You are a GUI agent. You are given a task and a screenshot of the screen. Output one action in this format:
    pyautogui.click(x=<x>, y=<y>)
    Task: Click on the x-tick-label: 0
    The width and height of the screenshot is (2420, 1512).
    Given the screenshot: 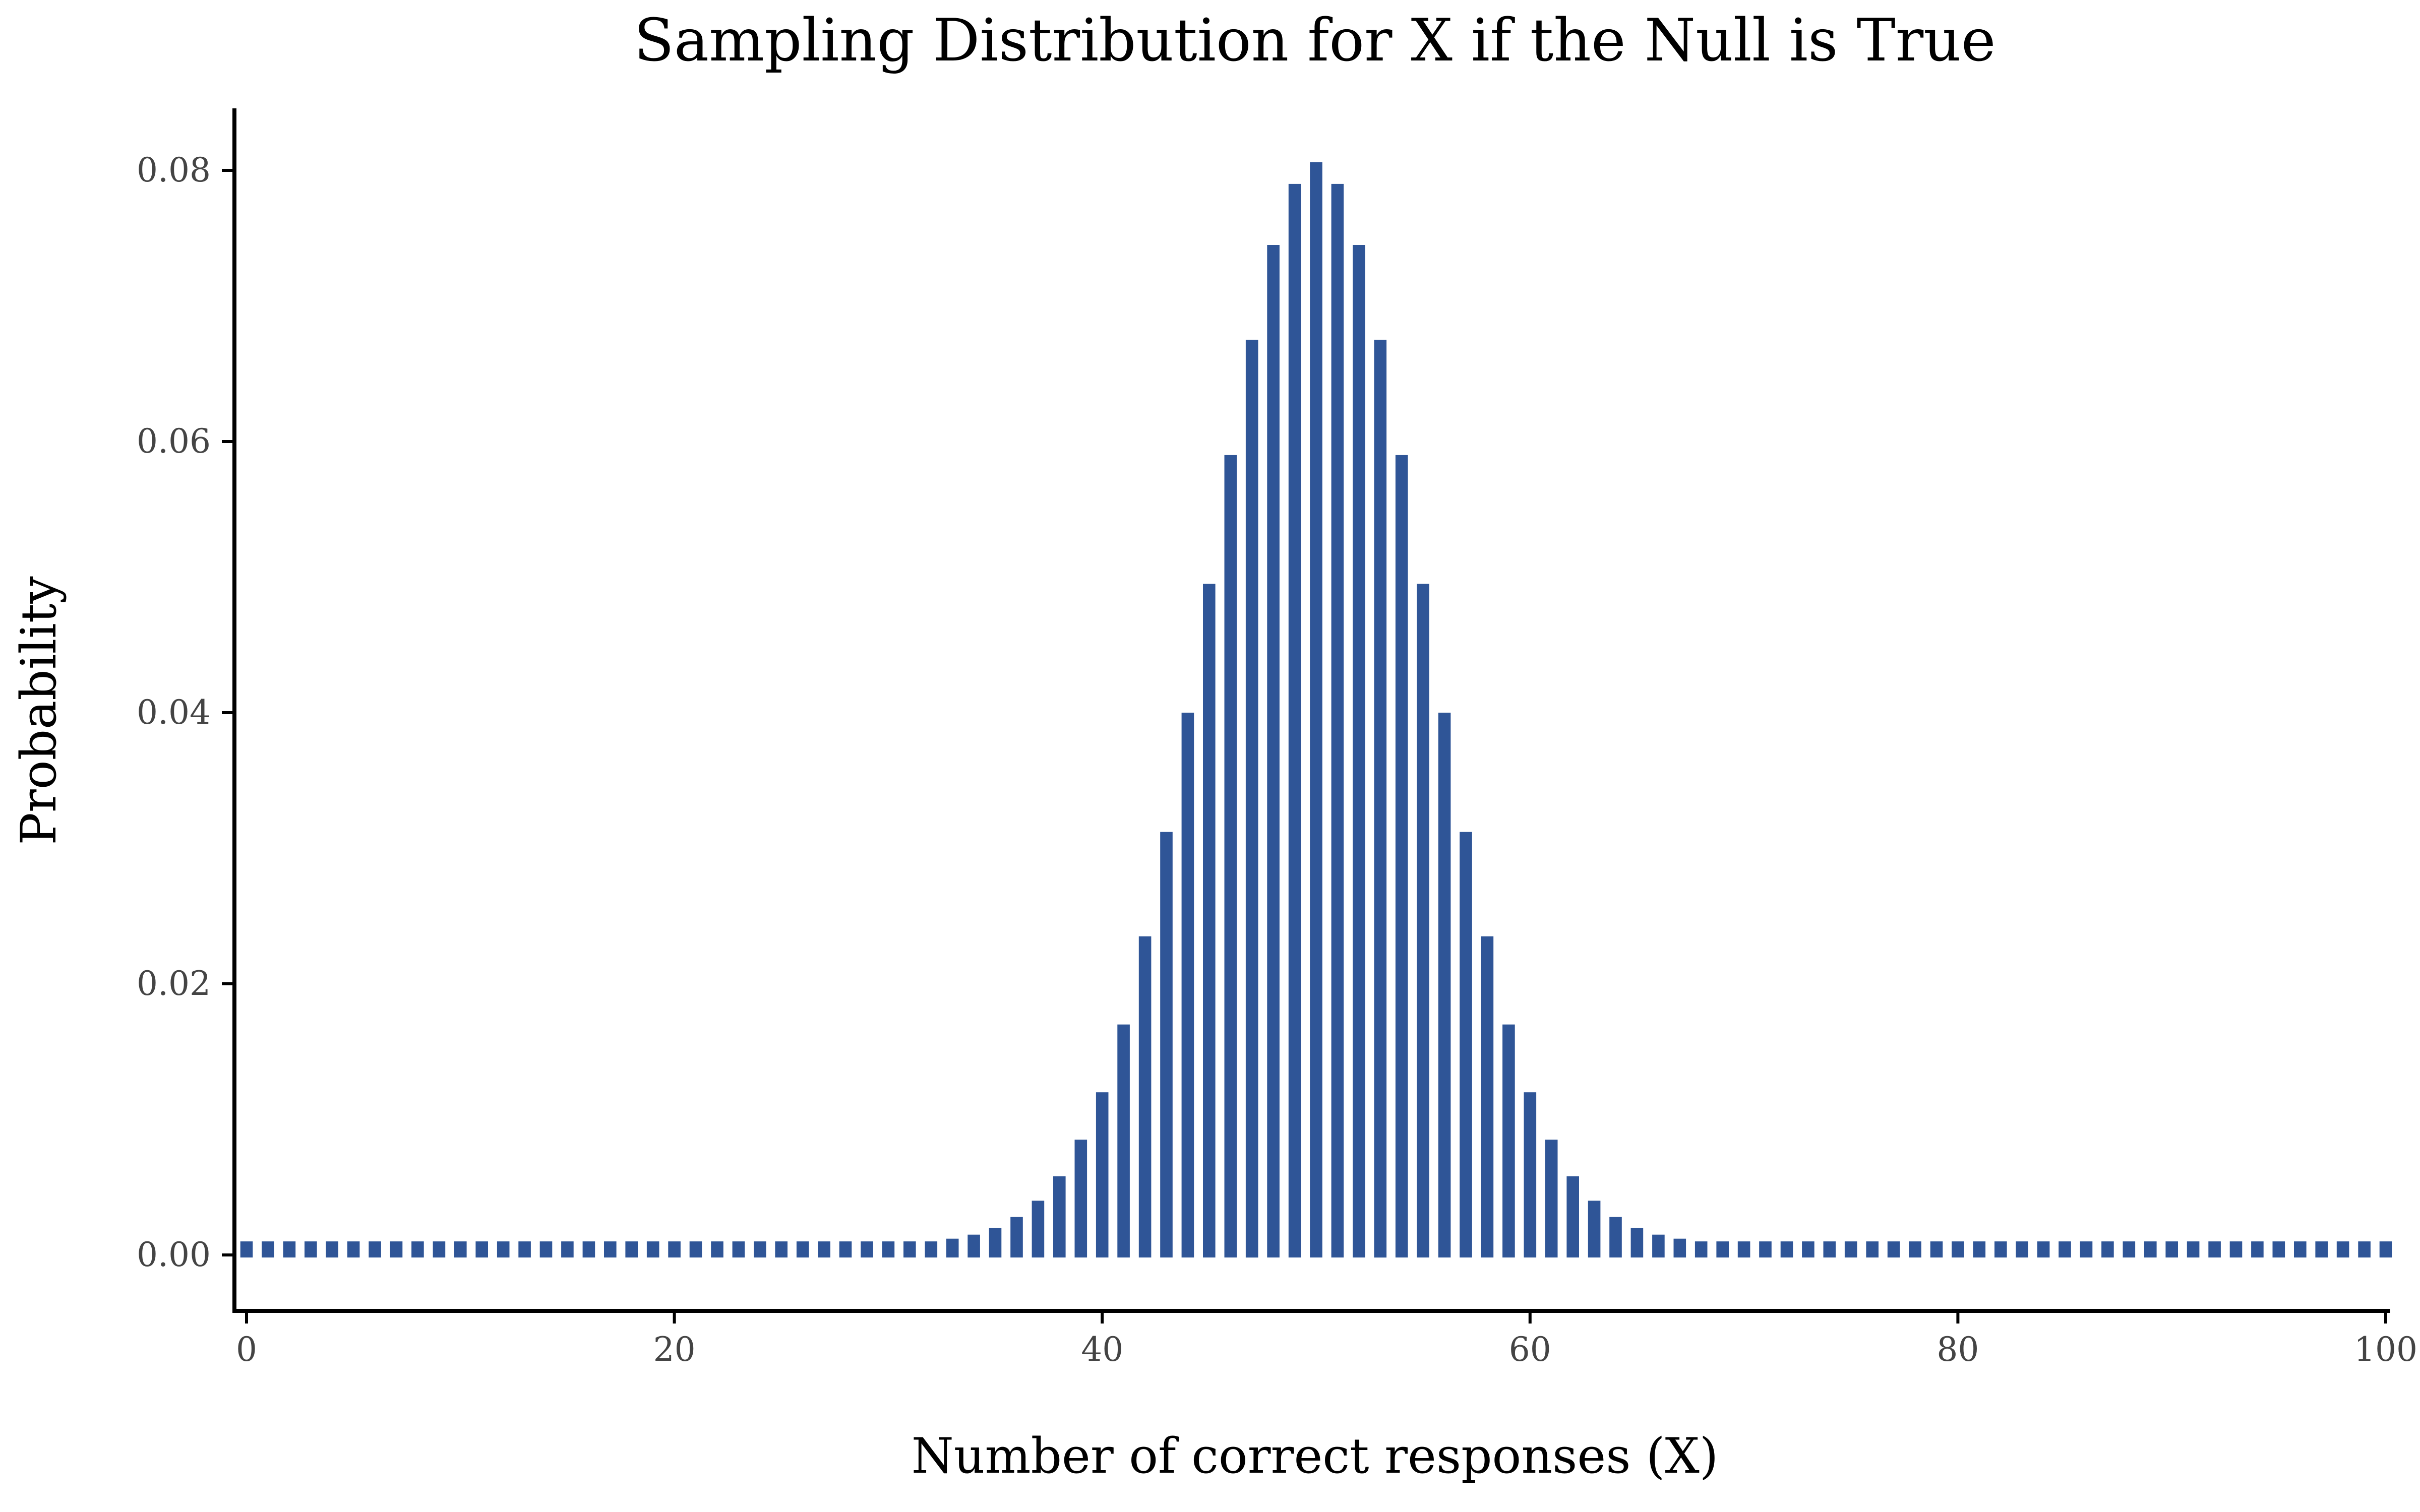 What is the action you would take?
    pyautogui.click(x=246, y=1350)
    